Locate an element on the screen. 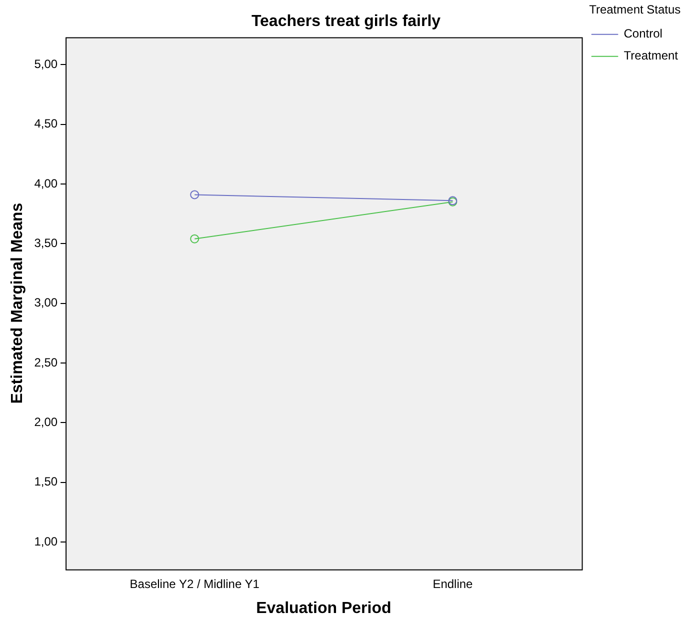 This screenshot has height=628, width=694. y-tick-label: 1,50 is located at coordinates (46, 481).